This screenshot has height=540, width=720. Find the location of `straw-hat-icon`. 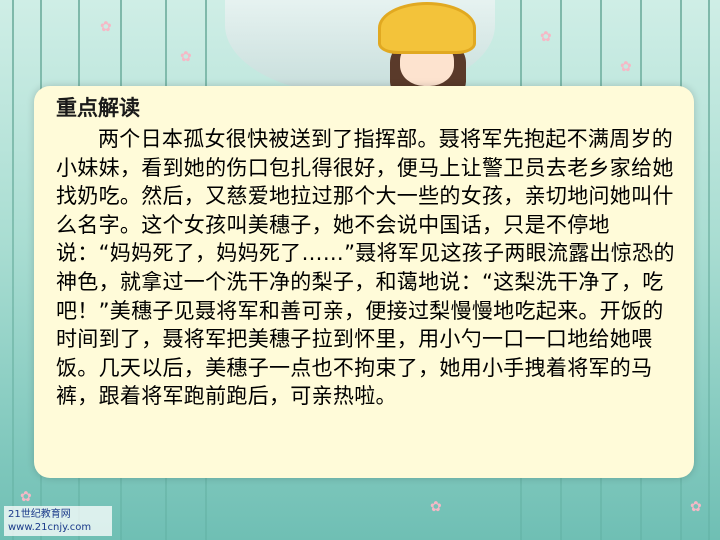

straw-hat-icon is located at coordinates (427, 28).